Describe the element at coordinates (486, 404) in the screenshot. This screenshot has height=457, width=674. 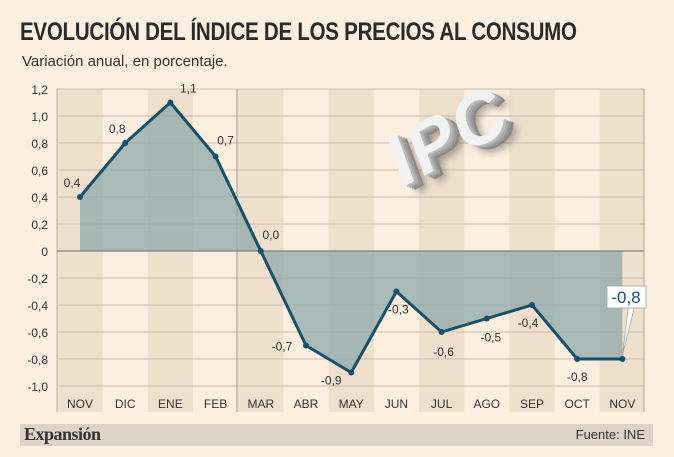
I see `x-tick-label: AGO` at that location.